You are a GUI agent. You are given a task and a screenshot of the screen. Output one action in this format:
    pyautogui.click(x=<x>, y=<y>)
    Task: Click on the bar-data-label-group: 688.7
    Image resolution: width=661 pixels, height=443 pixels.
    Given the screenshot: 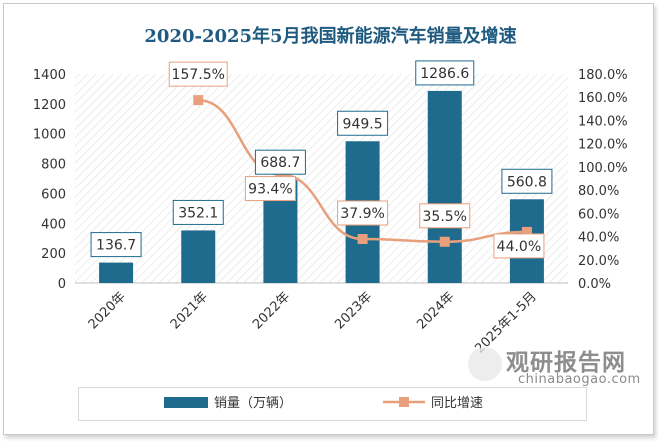 What is the action you would take?
    pyautogui.click(x=280, y=162)
    